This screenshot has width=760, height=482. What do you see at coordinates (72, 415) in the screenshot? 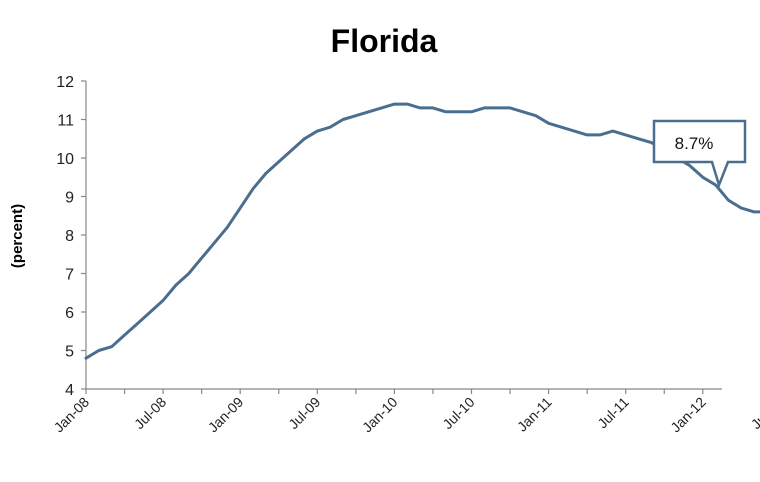
I see `x-tick-label: Jan-08` at bounding box center [72, 415].